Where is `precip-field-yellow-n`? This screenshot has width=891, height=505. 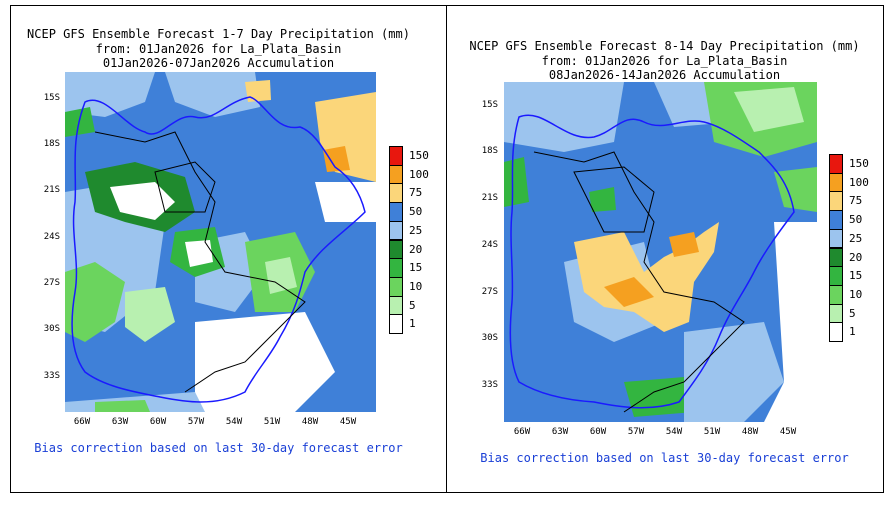 precip-field-yellow-n is located at coordinates (258, 91).